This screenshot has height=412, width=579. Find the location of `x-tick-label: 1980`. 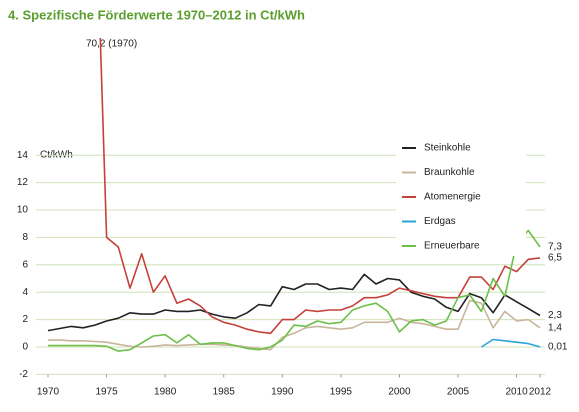

x-tick-label: 1980 is located at coordinates (165, 392).